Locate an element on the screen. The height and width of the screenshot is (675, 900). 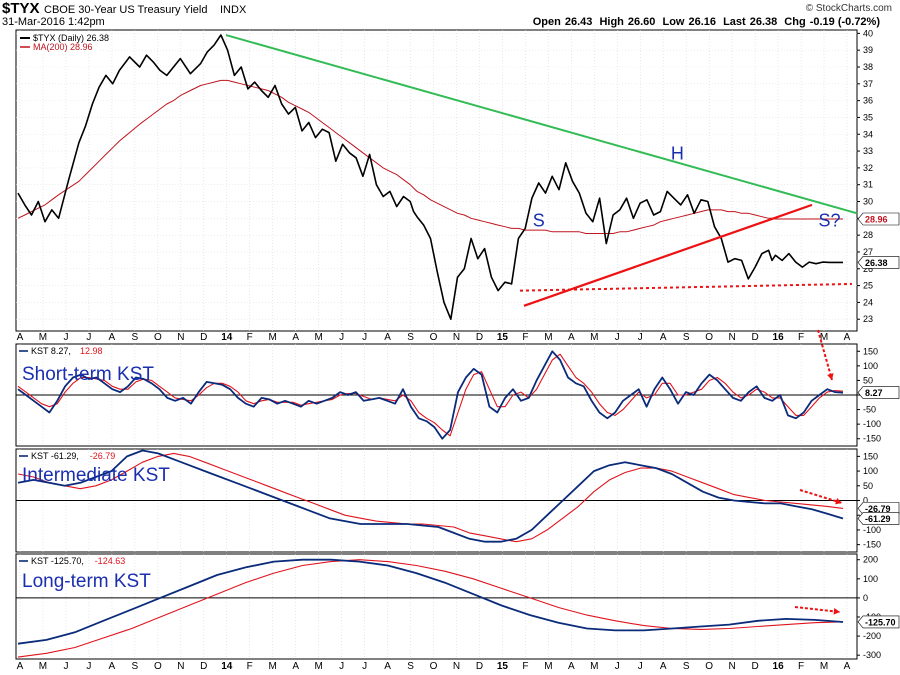
y-tick-label: 50 is located at coordinates (868, 486).